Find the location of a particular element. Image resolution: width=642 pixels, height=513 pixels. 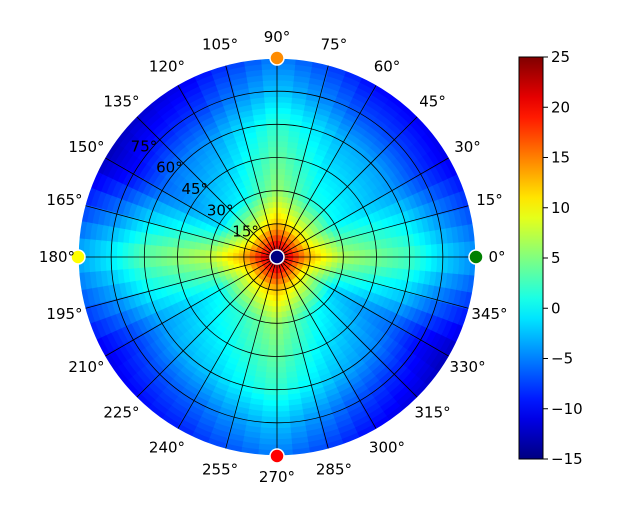

colorbar-tick-label: 5 is located at coordinates (556, 258).